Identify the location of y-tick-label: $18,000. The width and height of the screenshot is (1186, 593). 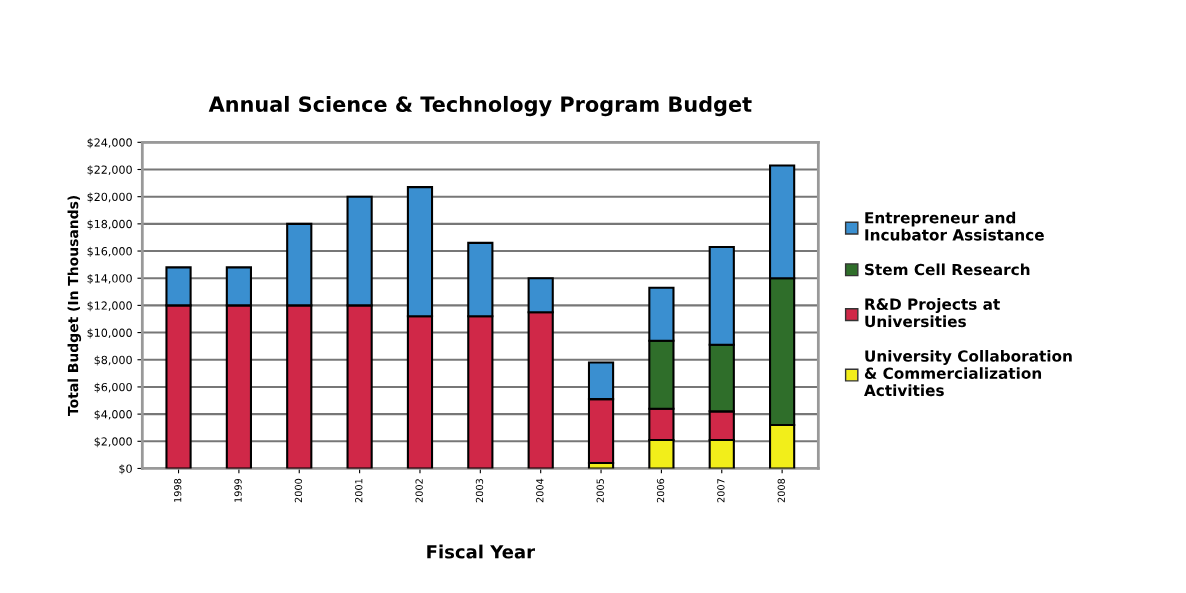
(109, 224).